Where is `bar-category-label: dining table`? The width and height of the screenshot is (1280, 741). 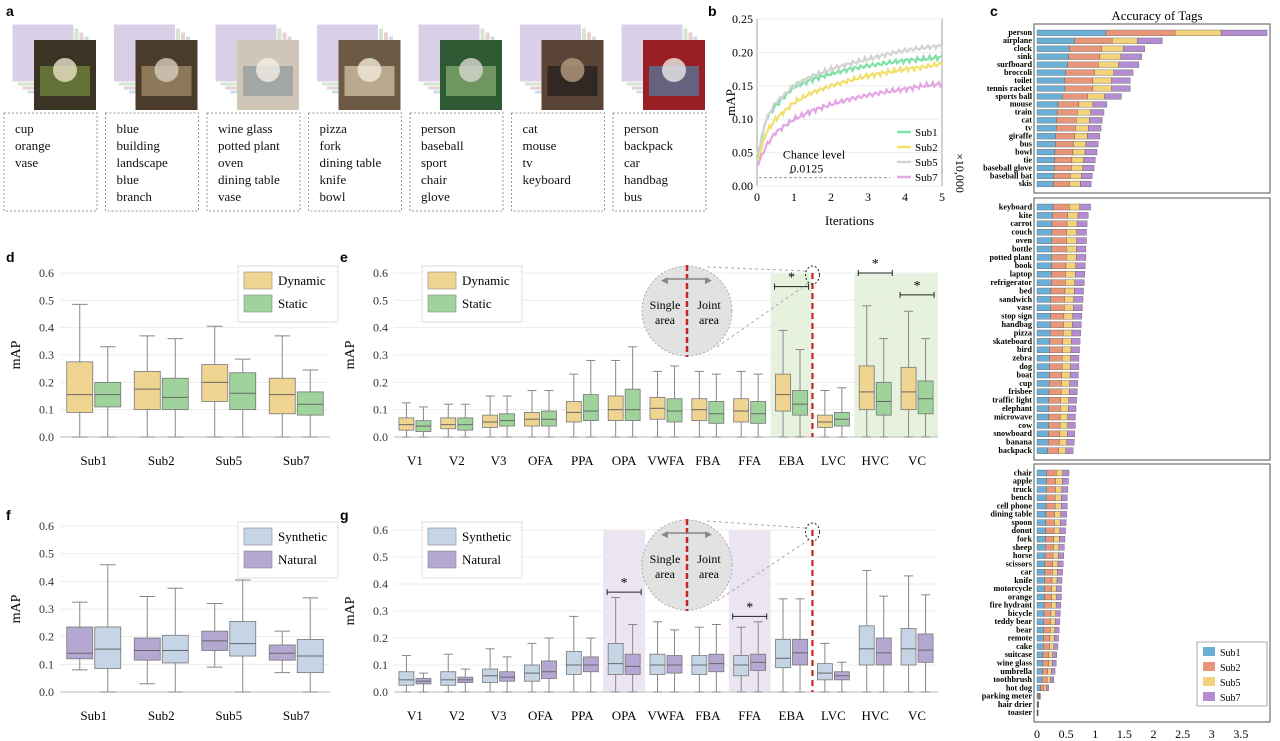 bar-category-label: dining table is located at coordinates (1011, 514).